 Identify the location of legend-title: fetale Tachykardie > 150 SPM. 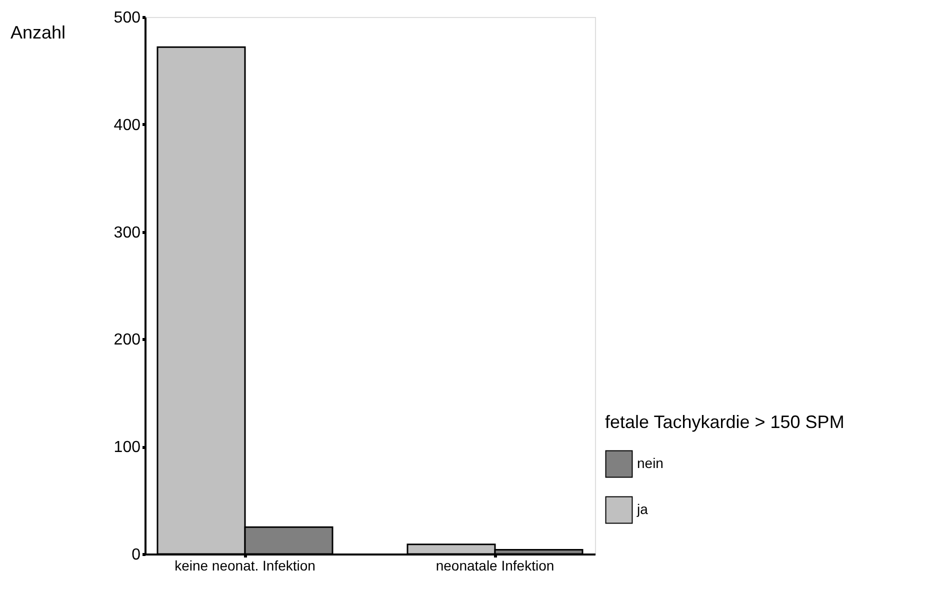
(724, 422).